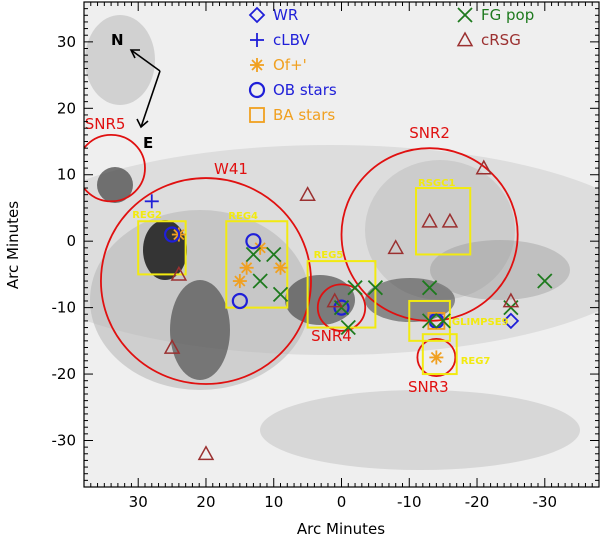 Image resolution: width=600 pixels, height=542 pixels. What do you see at coordinates (257, 40) in the screenshot?
I see `legend-marker-clbv` at bounding box center [257, 40].